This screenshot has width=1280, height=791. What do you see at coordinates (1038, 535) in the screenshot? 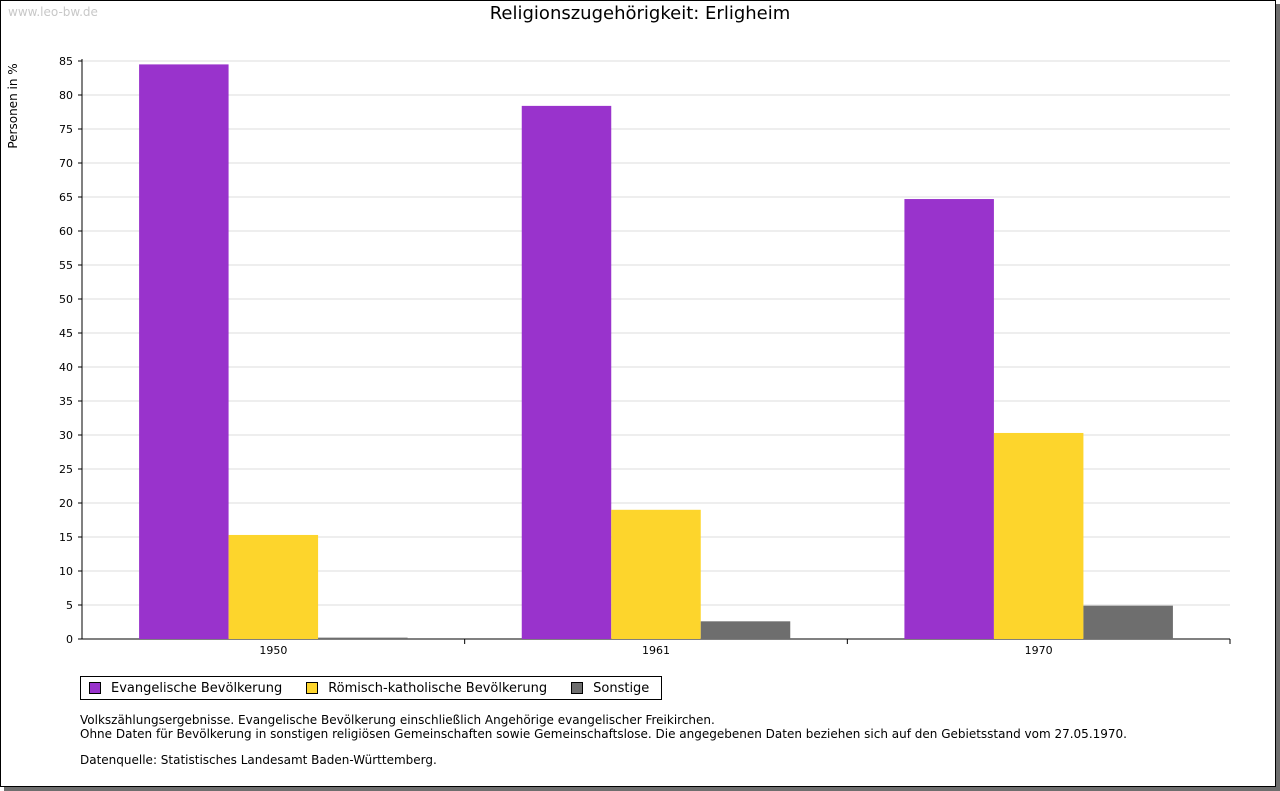
I see `bar-rmischkatholische-1970` at bounding box center [1038, 535].